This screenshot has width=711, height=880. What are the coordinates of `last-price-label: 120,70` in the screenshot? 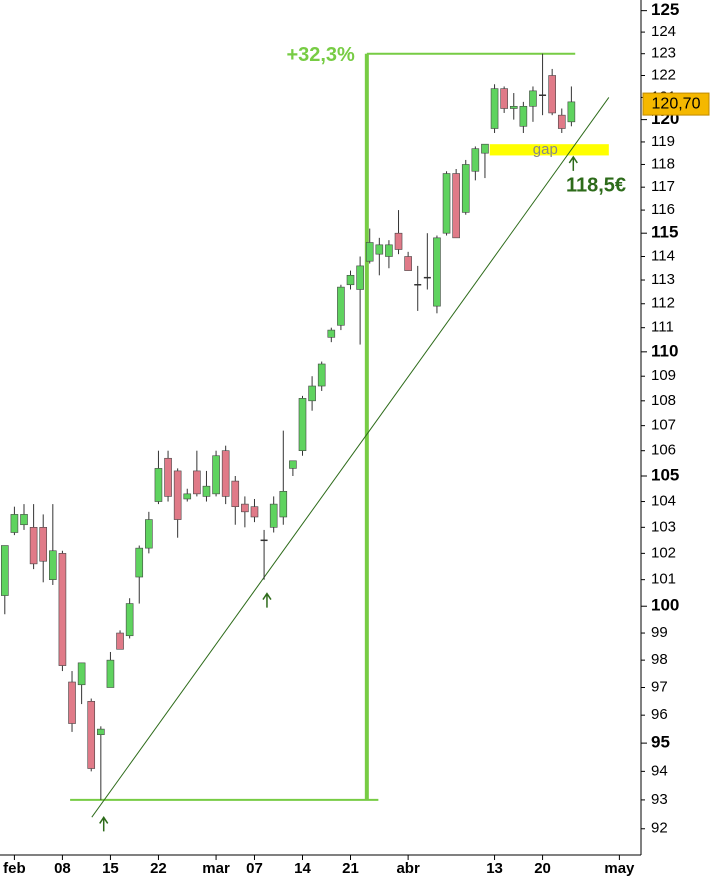 It's located at (676, 103).